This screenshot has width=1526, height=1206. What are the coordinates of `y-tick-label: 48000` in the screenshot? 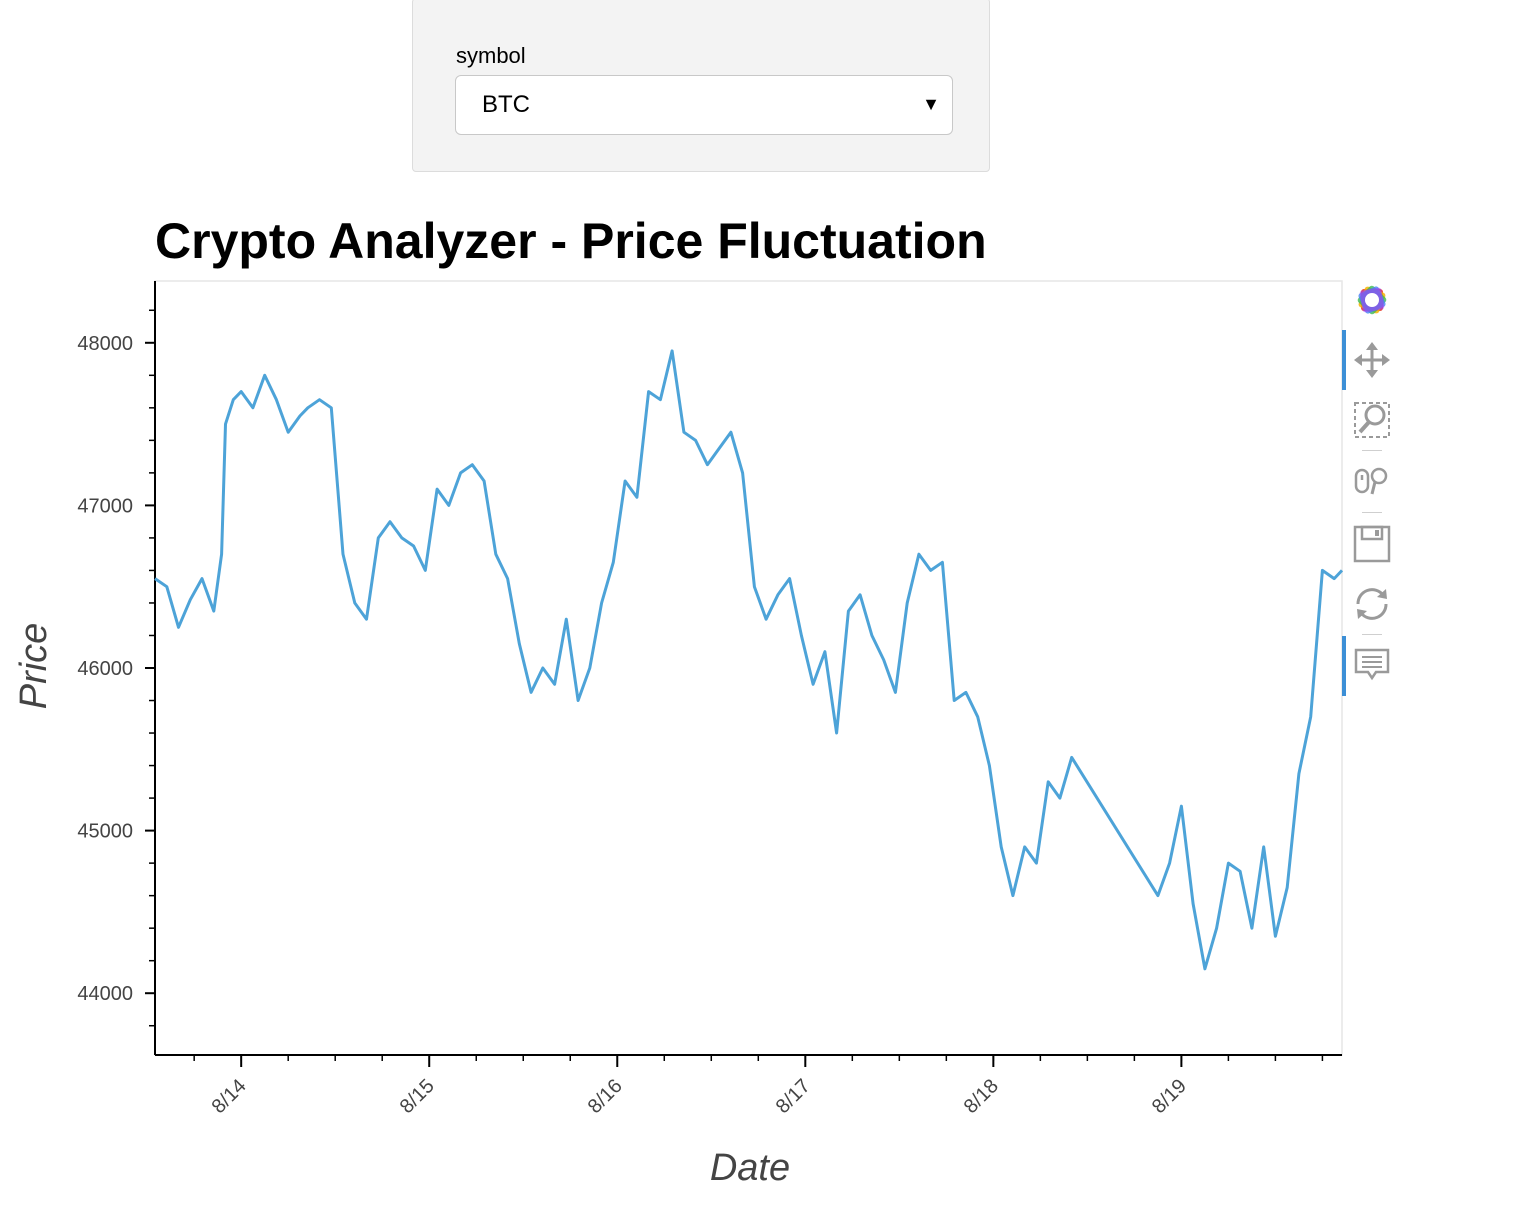 It's located at (105, 344).